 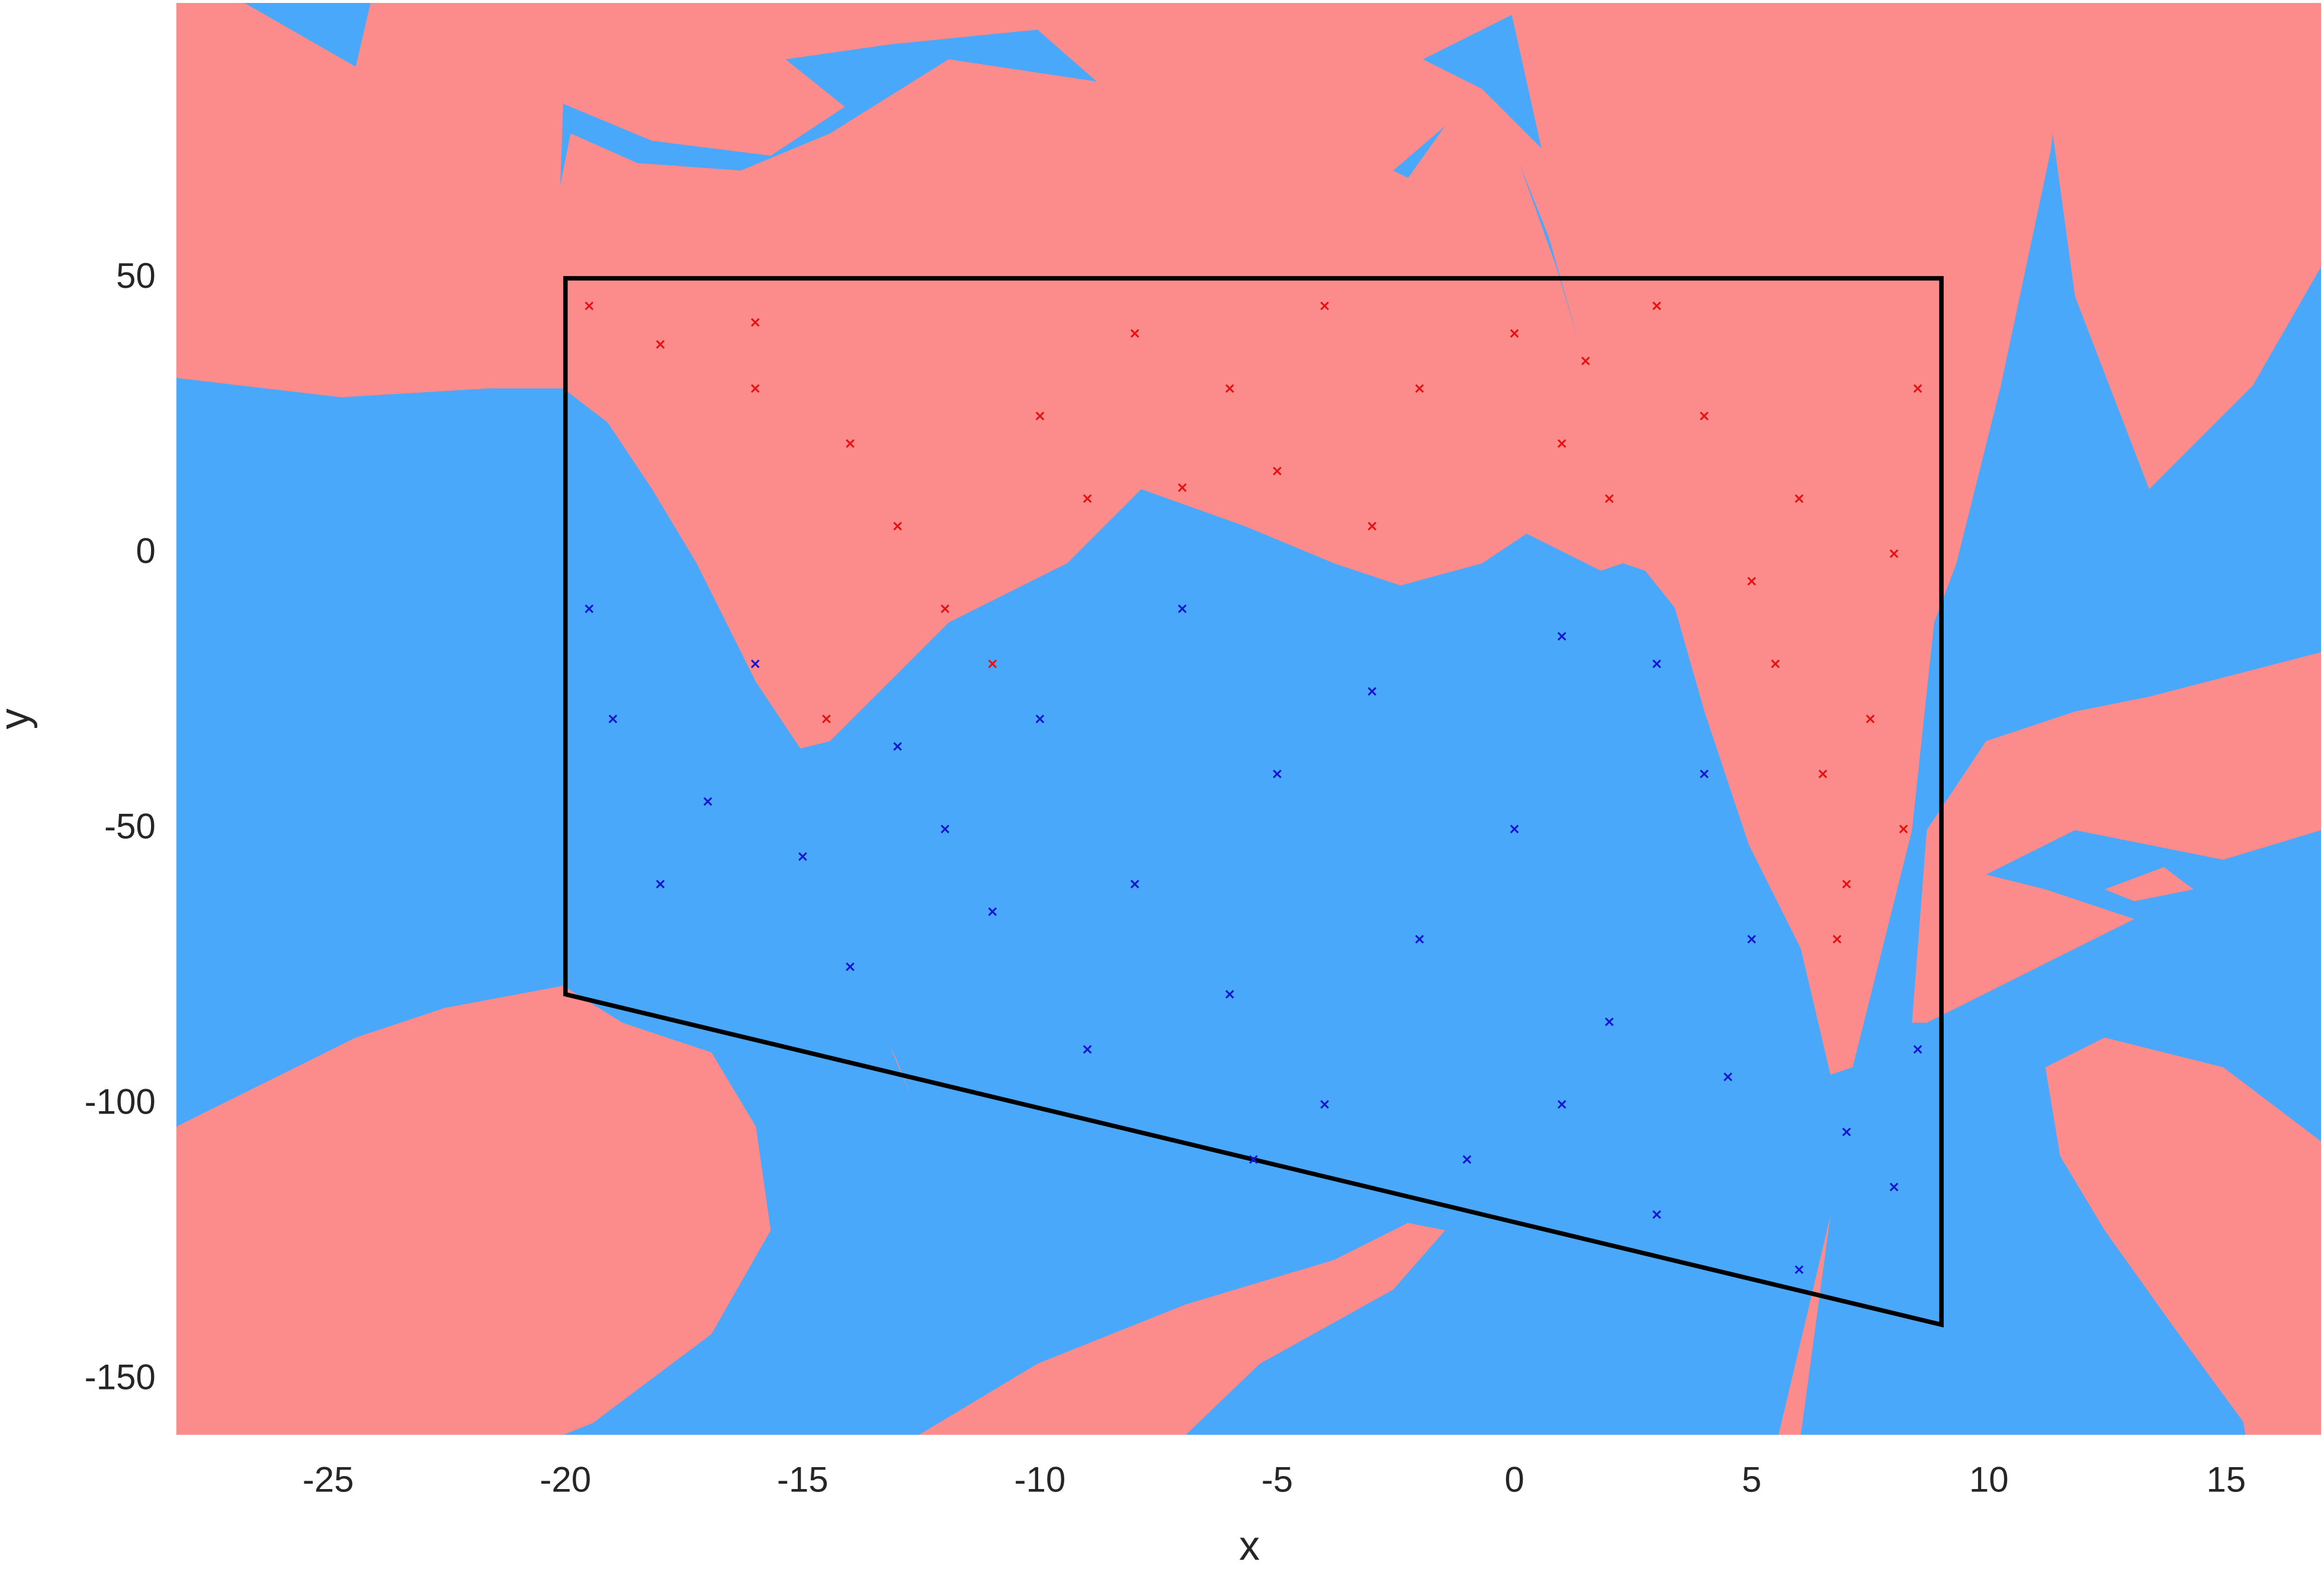 I want to click on x-axis-label: x, so click(x=1250, y=1546).